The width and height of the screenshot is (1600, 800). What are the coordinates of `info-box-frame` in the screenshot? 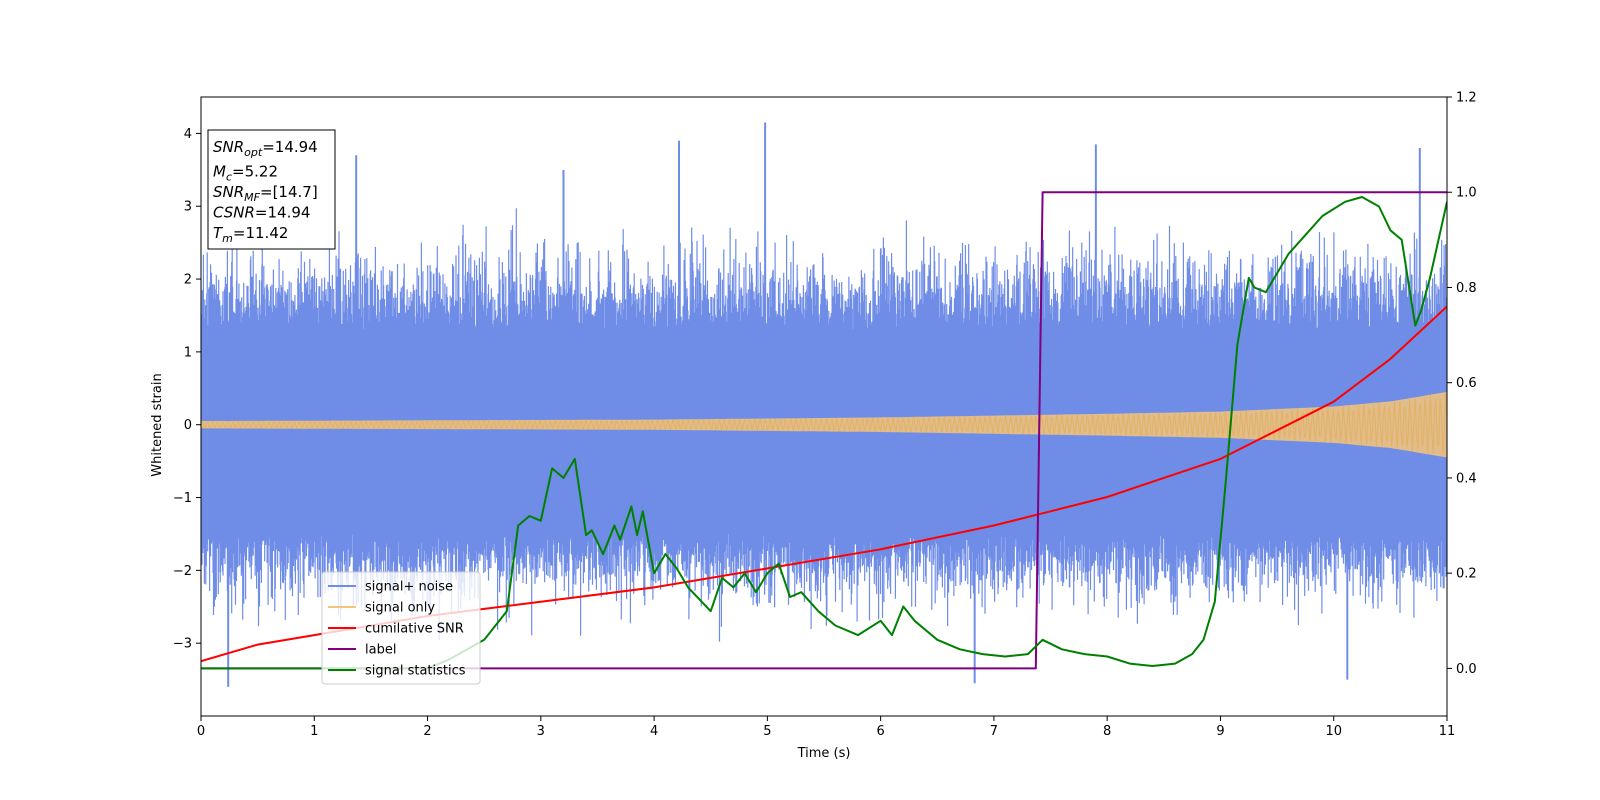 It's located at (271, 189).